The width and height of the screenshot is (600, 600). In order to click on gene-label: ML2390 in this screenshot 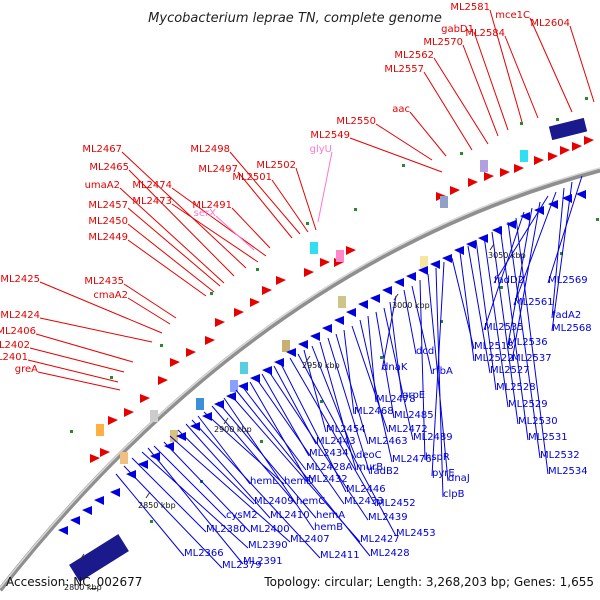, I will do `click(268, 545)`.